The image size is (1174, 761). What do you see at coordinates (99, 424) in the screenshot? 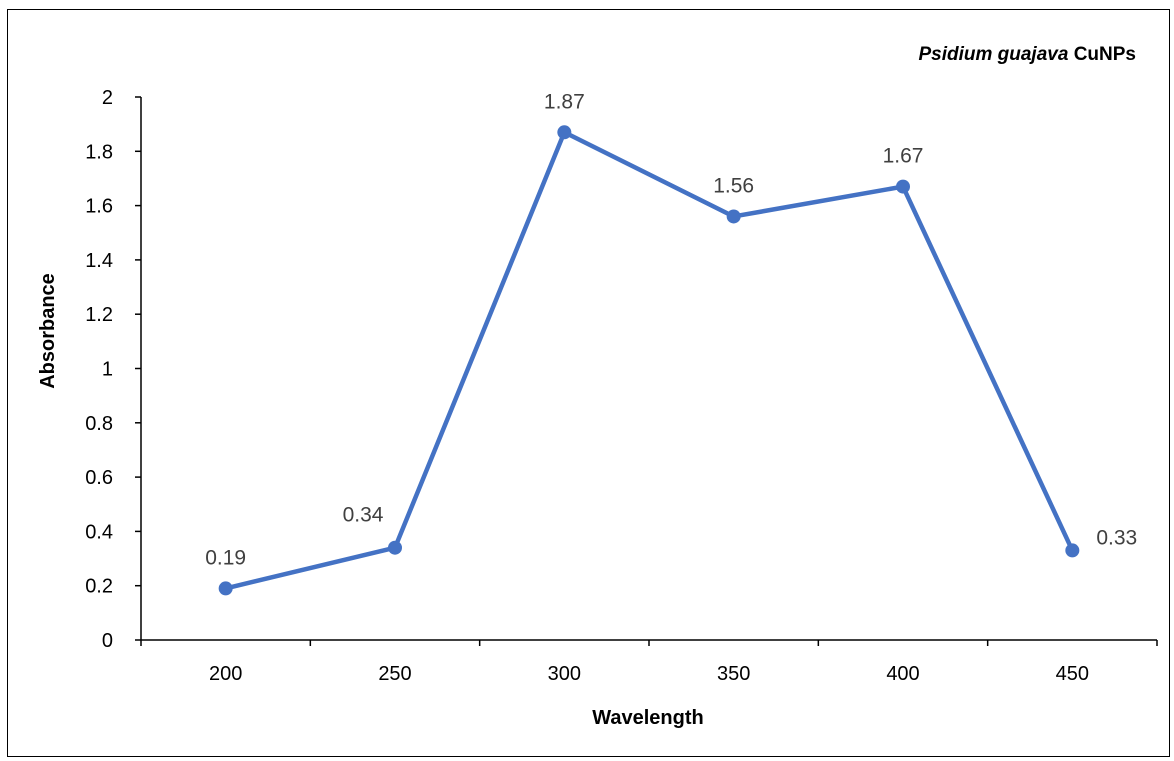
I see `y-tick-label: 0.8` at bounding box center [99, 424].